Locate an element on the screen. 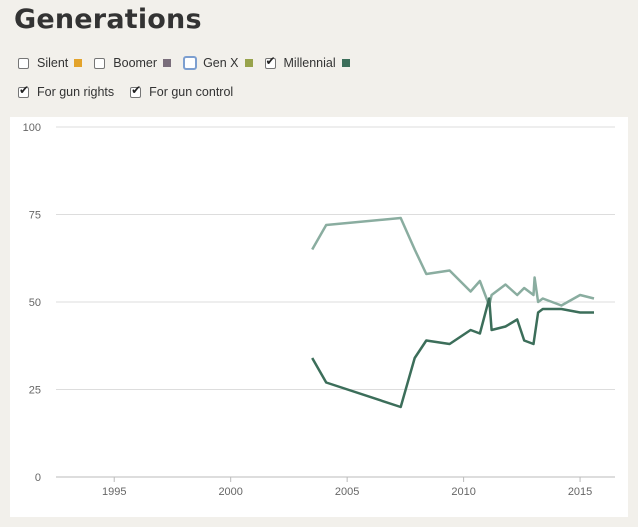  series-line-gun-control is located at coordinates (453, 261).